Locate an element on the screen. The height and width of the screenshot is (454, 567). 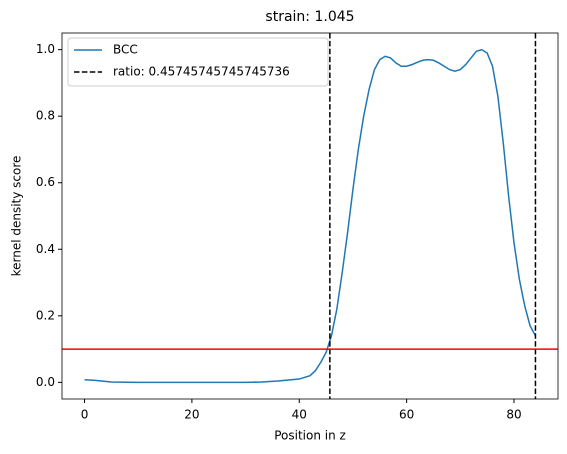
legend-label: BCC is located at coordinates (125, 50).